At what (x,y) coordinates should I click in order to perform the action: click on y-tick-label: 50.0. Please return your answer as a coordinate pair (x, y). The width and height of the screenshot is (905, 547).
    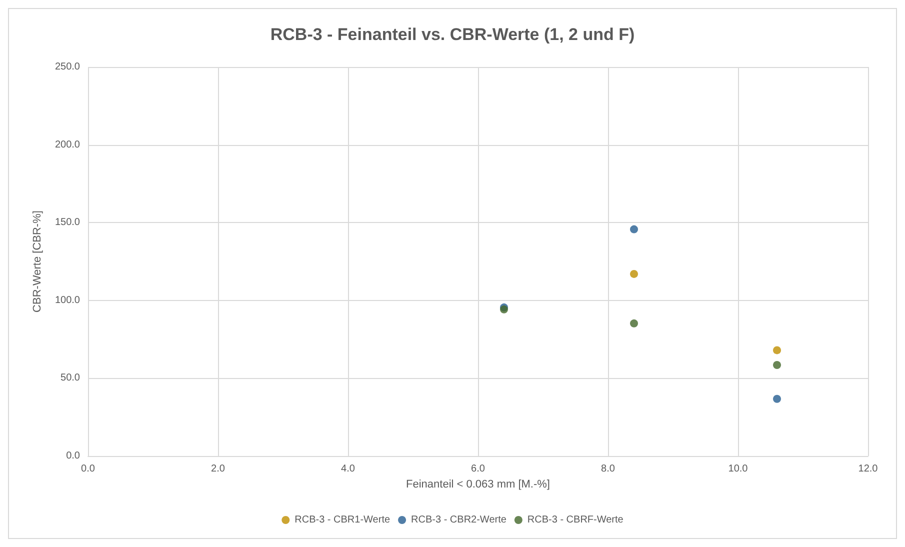
    Looking at the image, I should click on (70, 378).